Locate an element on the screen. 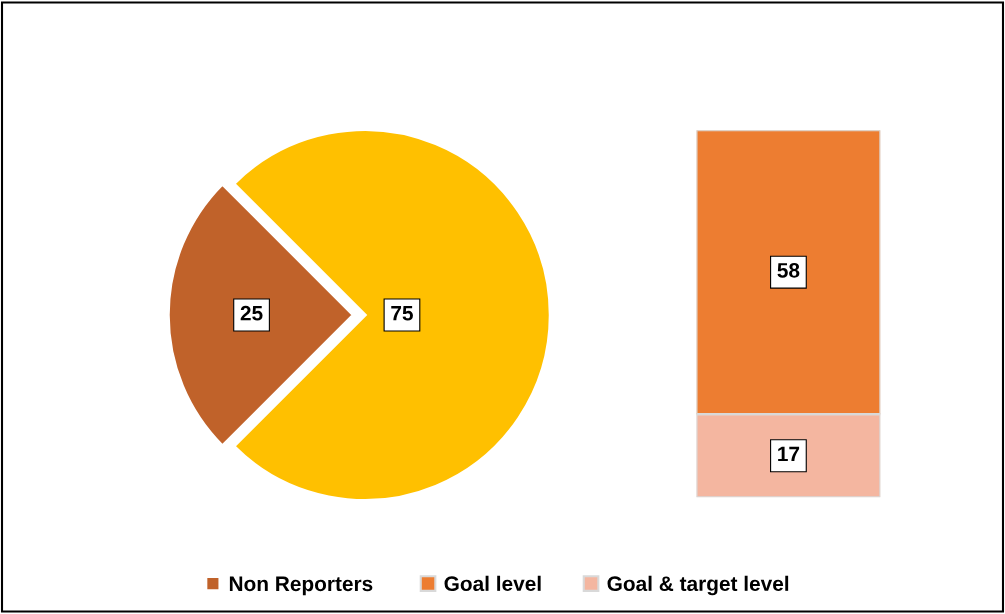  legend-label: Goal & target level is located at coordinates (698, 585).